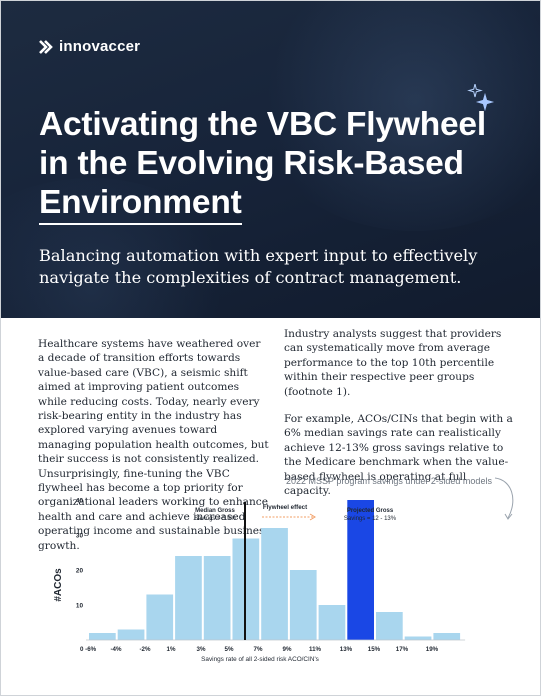 Image resolution: width=541 pixels, height=696 pixels. I want to click on title-line: in the Evolving Risk-Based, so click(251, 163).